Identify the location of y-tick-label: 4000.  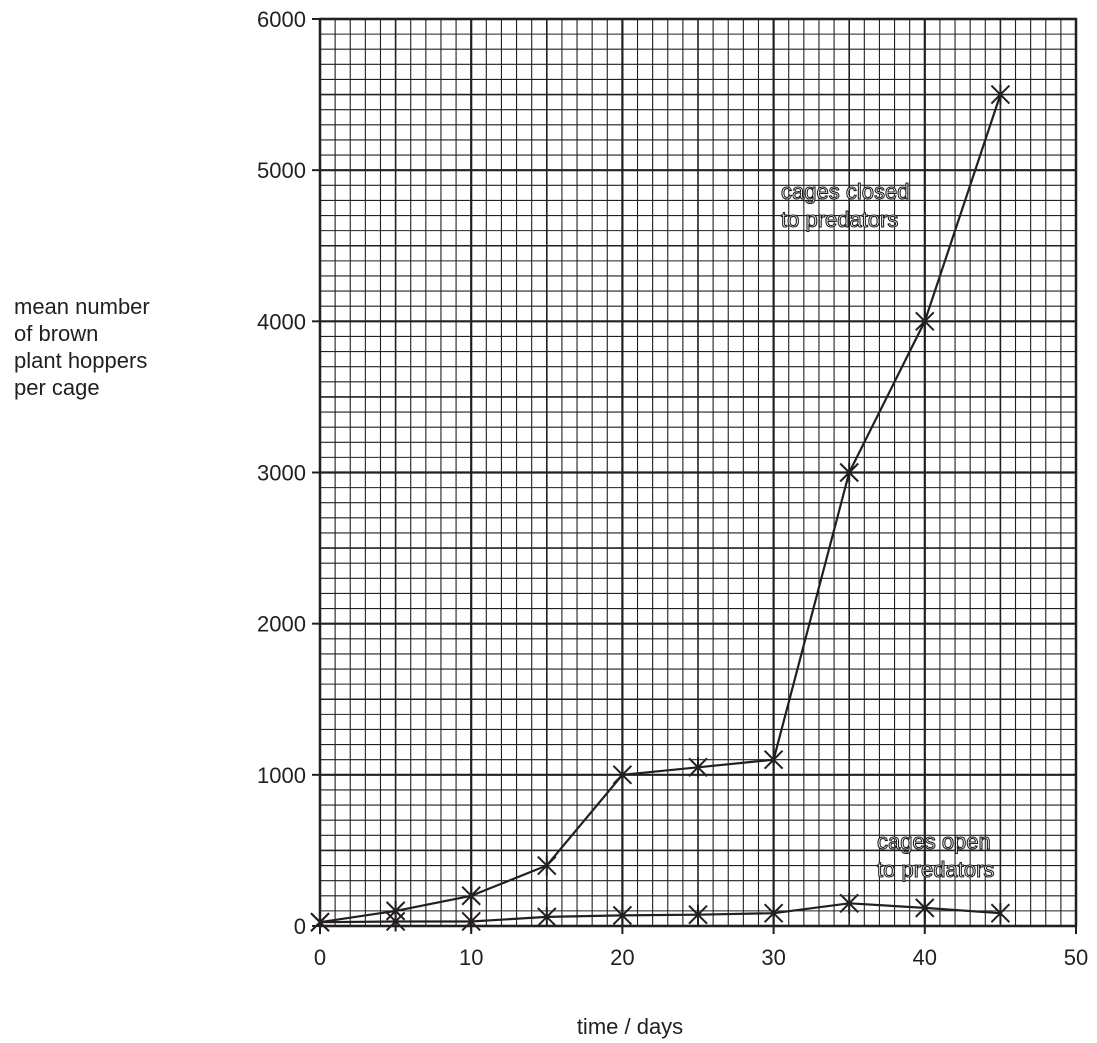
(281, 321).